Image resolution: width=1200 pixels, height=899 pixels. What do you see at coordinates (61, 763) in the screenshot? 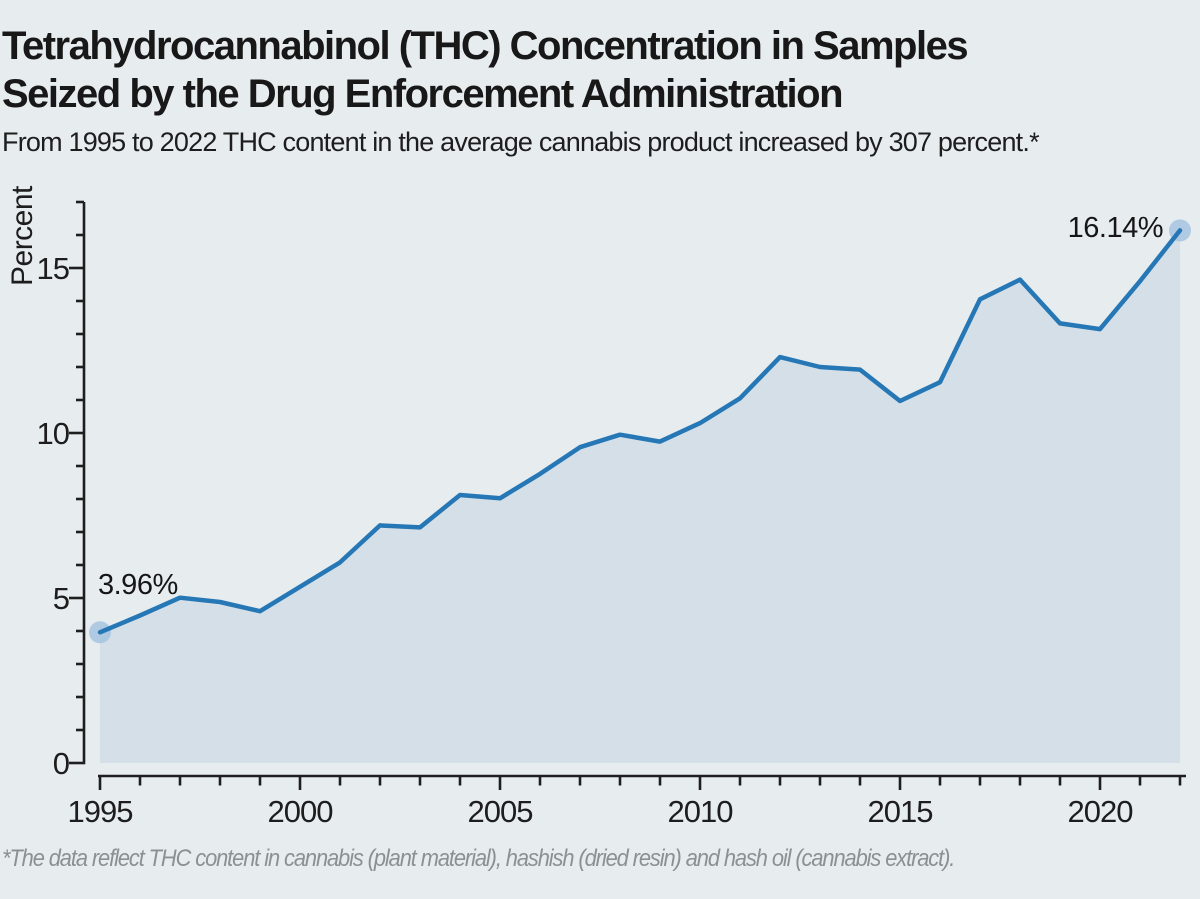
I see `y-tick-label: 0` at bounding box center [61, 763].